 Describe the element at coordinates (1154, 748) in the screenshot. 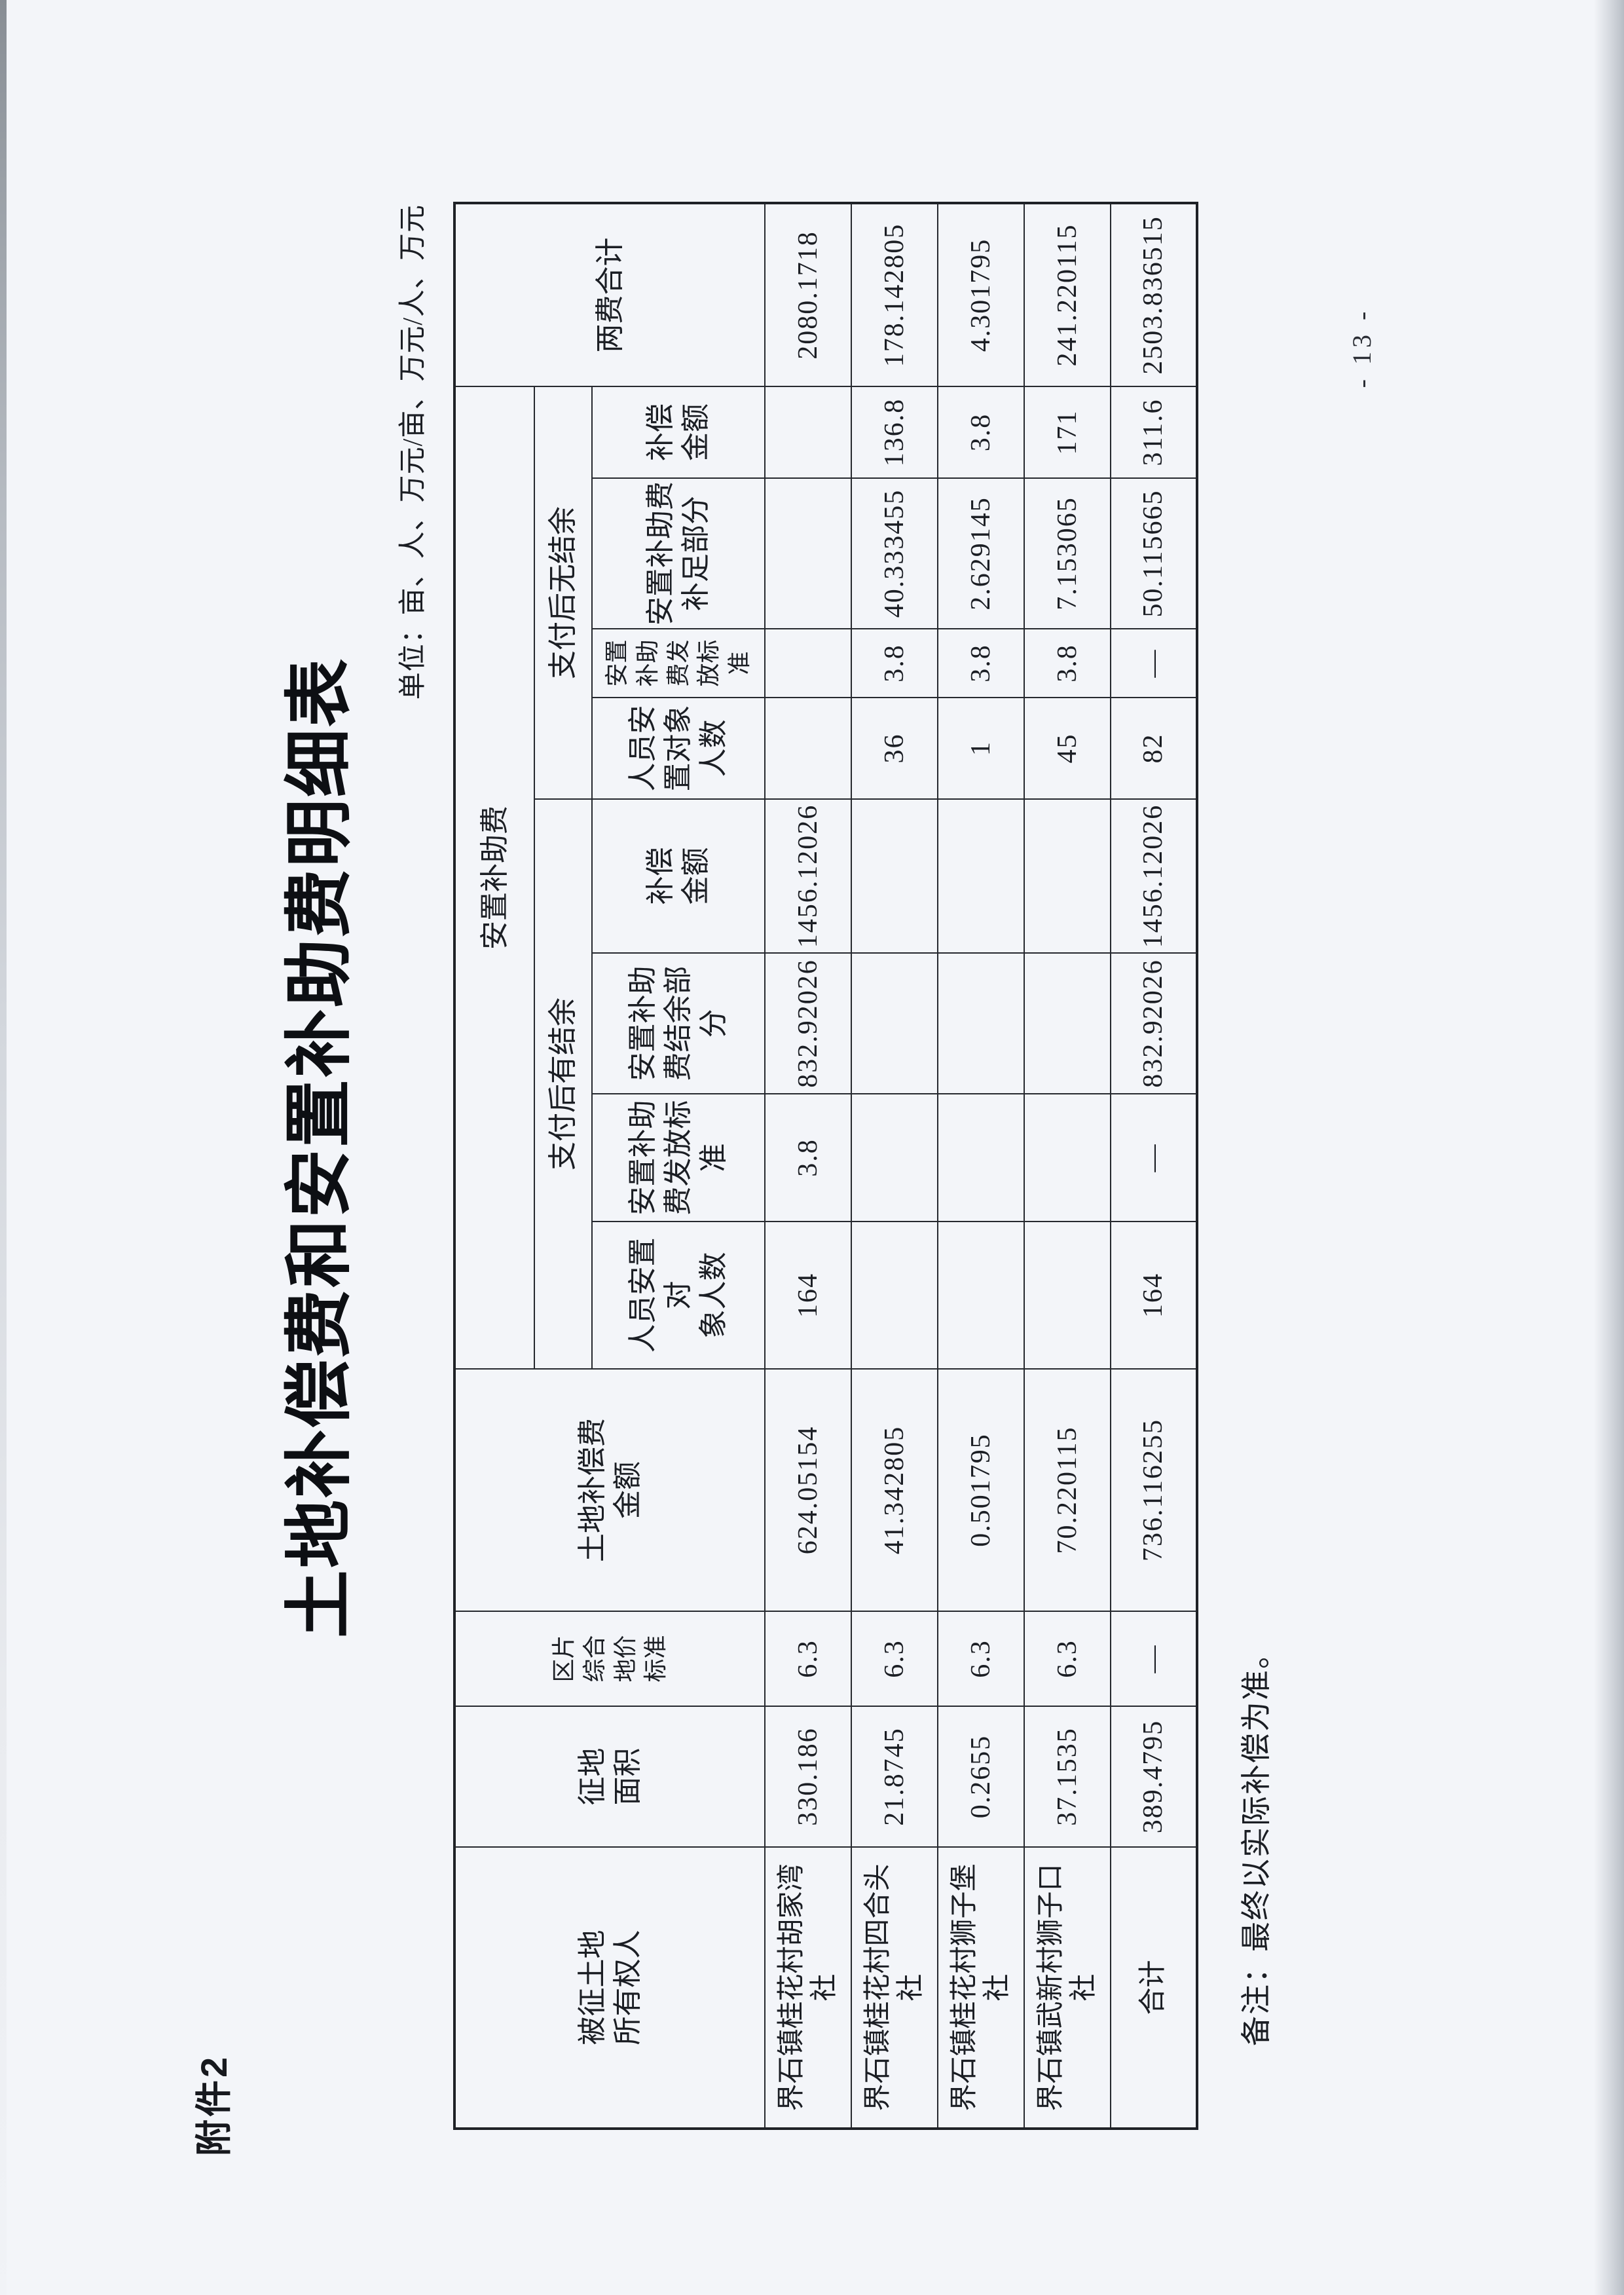

I see `cell-deficit-people: 82` at that location.